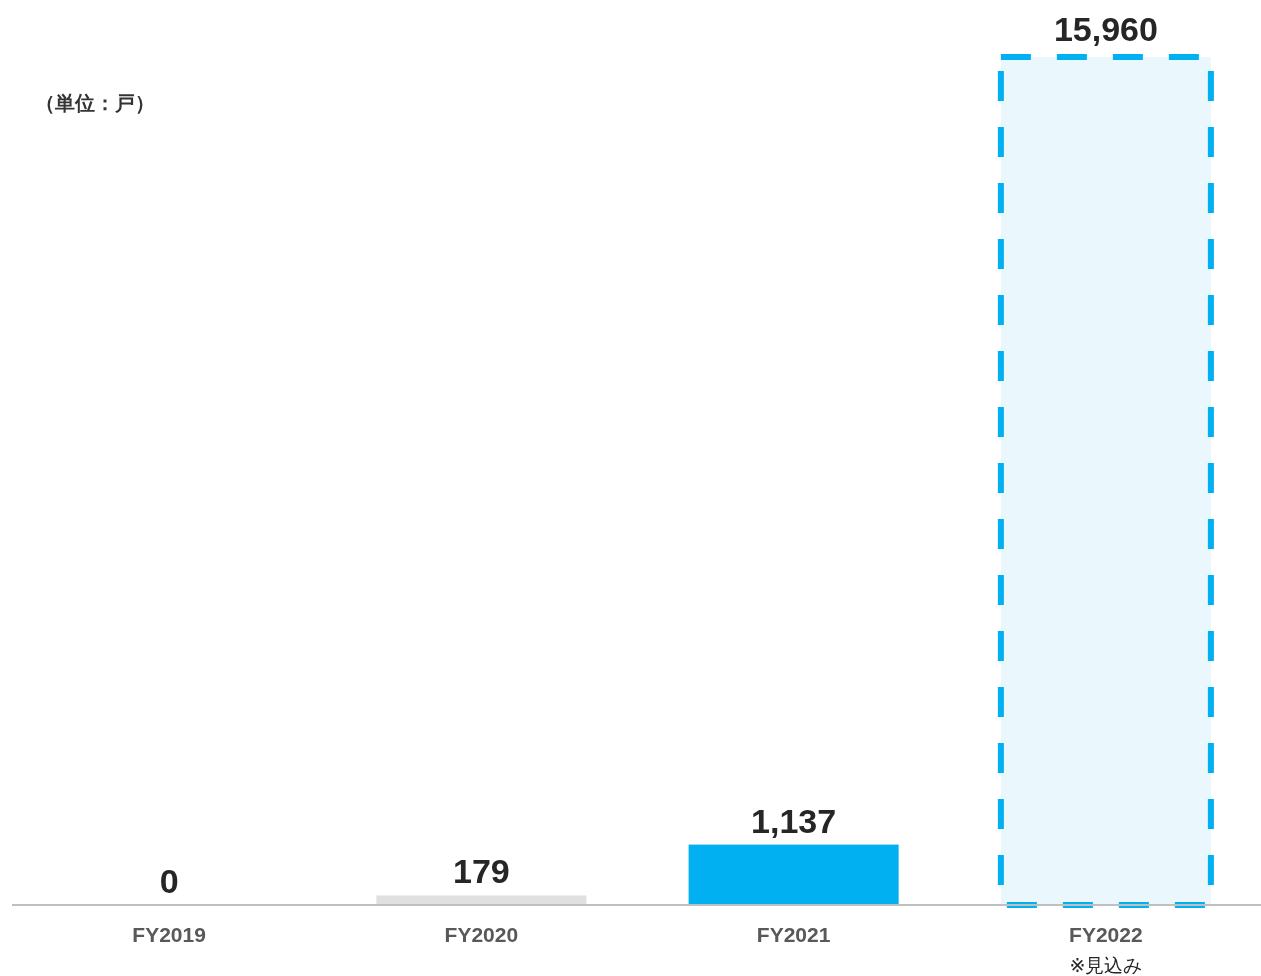 This screenshot has height=976, width=1261. What do you see at coordinates (95, 103) in the screenshot?
I see `ylabel: （単位：戸）` at bounding box center [95, 103].